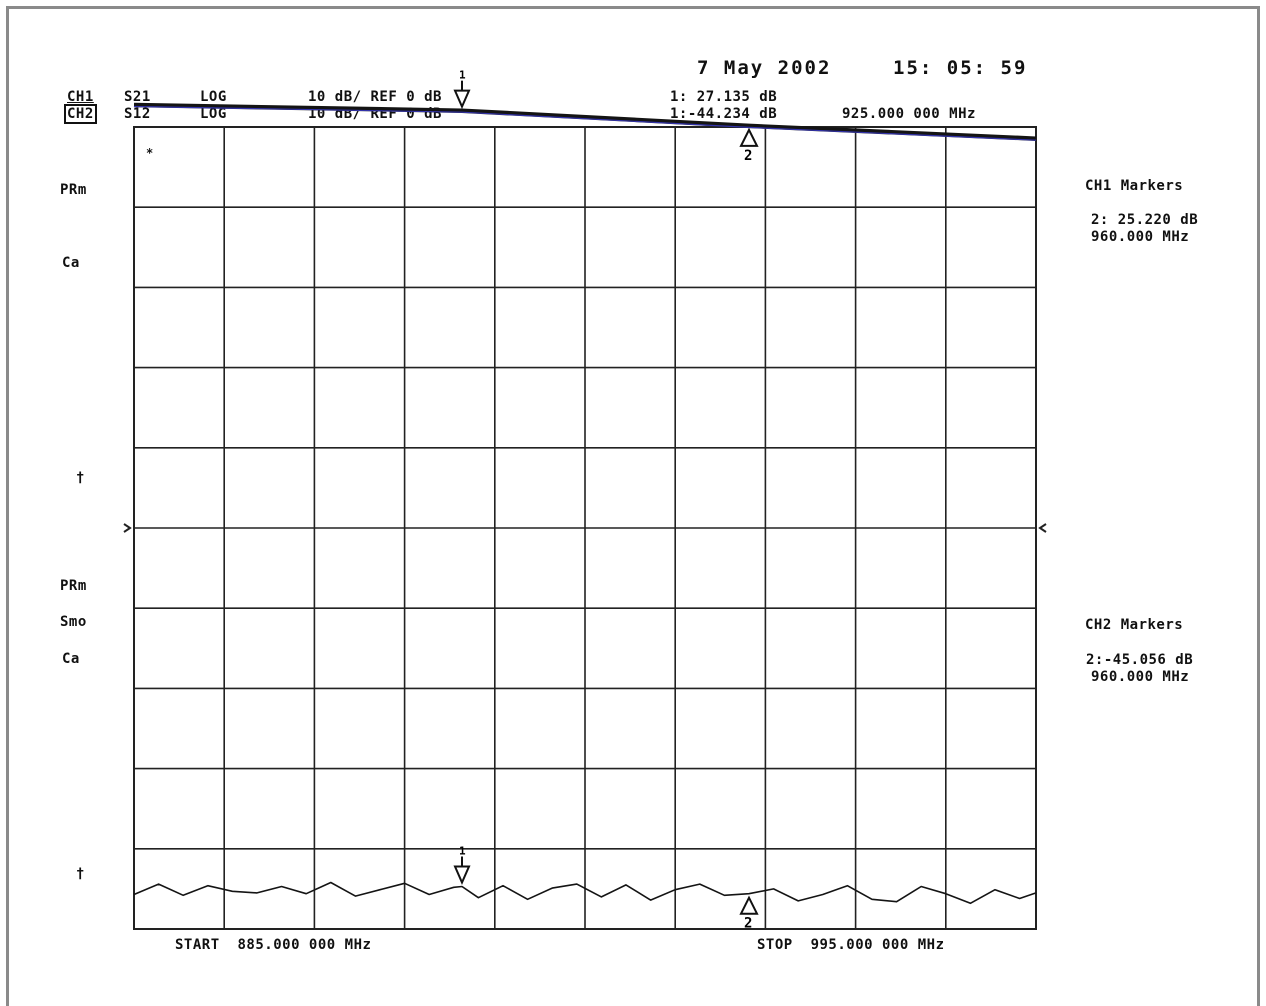 This screenshot has height=1006, width=1266. Describe the element at coordinates (1042, 528) in the screenshot. I see `ref-tick-right` at that location.